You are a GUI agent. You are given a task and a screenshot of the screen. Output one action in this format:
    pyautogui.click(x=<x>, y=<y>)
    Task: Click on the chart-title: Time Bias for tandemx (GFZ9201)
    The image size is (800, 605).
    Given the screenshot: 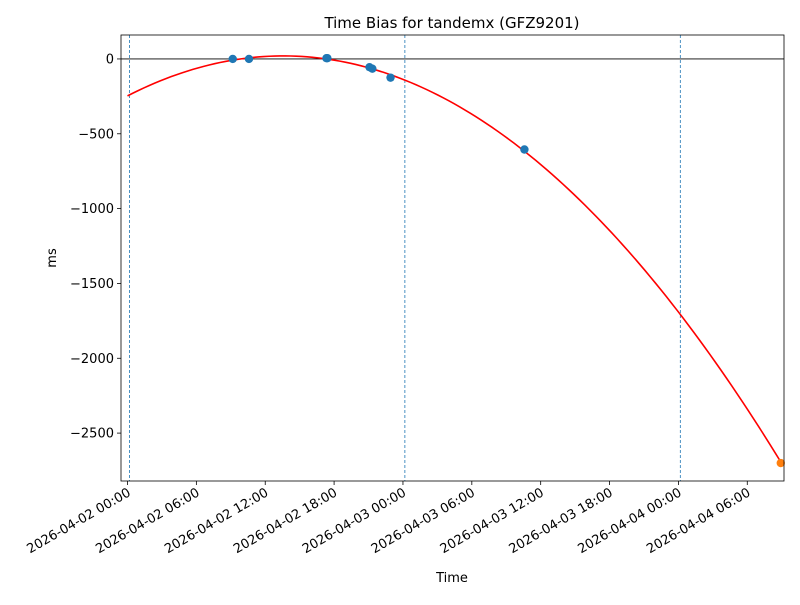 What is the action you would take?
    pyautogui.click(x=451, y=23)
    